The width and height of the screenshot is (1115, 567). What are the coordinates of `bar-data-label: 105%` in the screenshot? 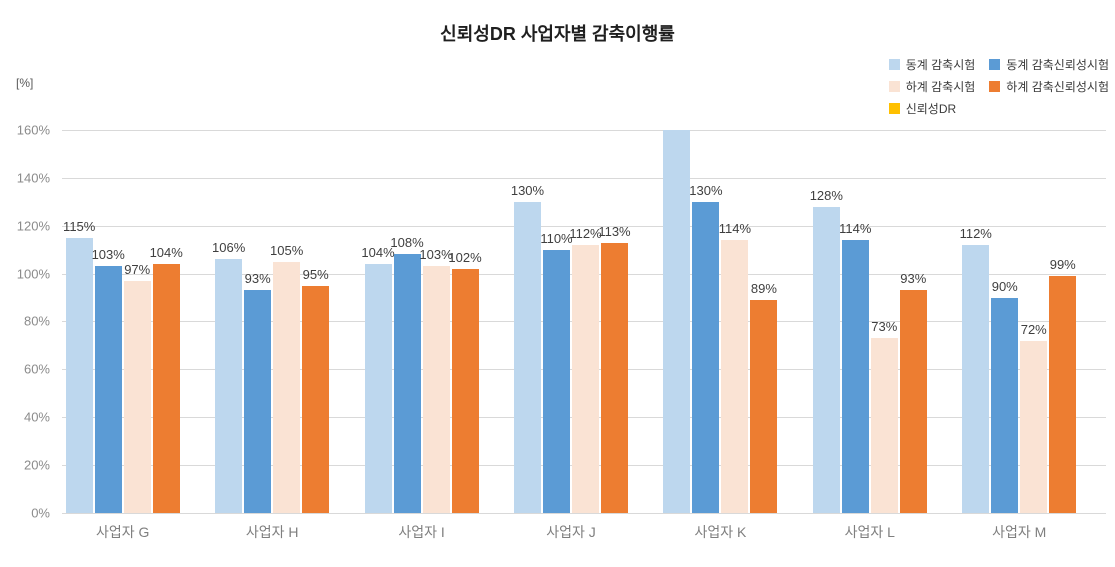 It's located at (287, 250).